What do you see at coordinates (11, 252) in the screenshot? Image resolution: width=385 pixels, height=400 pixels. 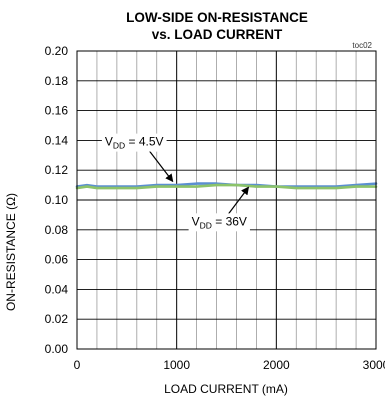 I see `y-axis-label: ON-RESISTANCE (Ω)` at bounding box center [11, 252].